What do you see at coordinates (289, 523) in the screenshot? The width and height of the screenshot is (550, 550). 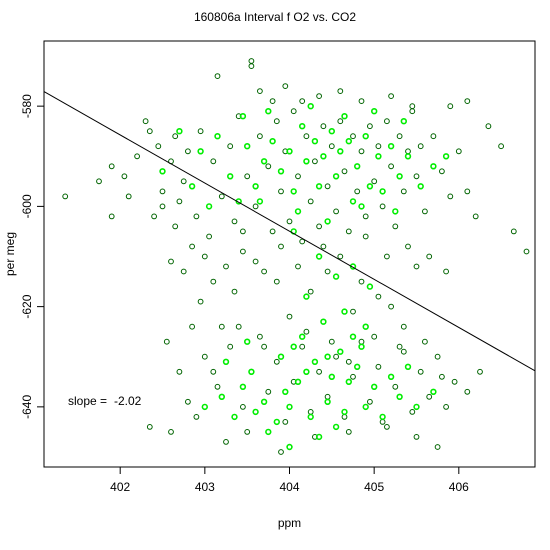 I see `x-axis-label: ppm` at bounding box center [289, 523].